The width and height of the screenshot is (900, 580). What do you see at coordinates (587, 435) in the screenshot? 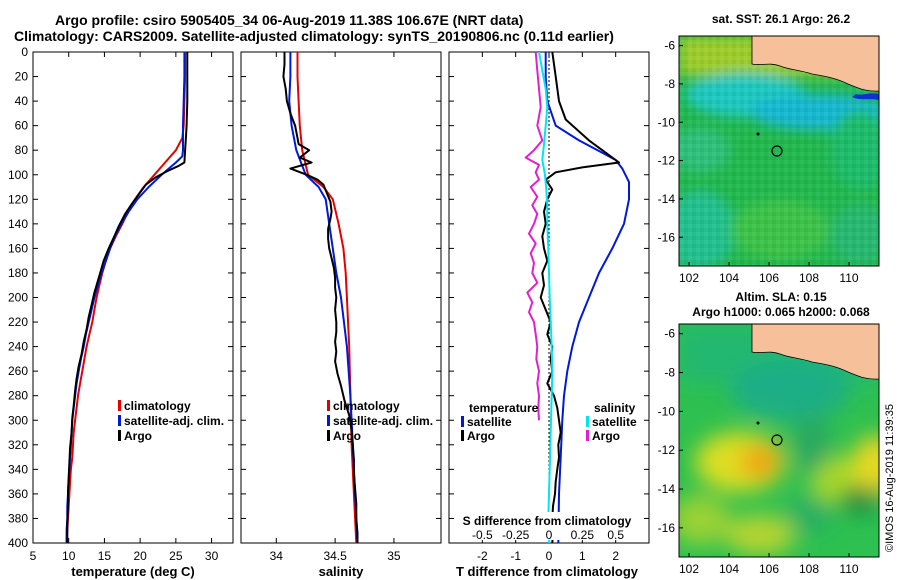
I see `legend-s-argo-swatch` at bounding box center [587, 435].